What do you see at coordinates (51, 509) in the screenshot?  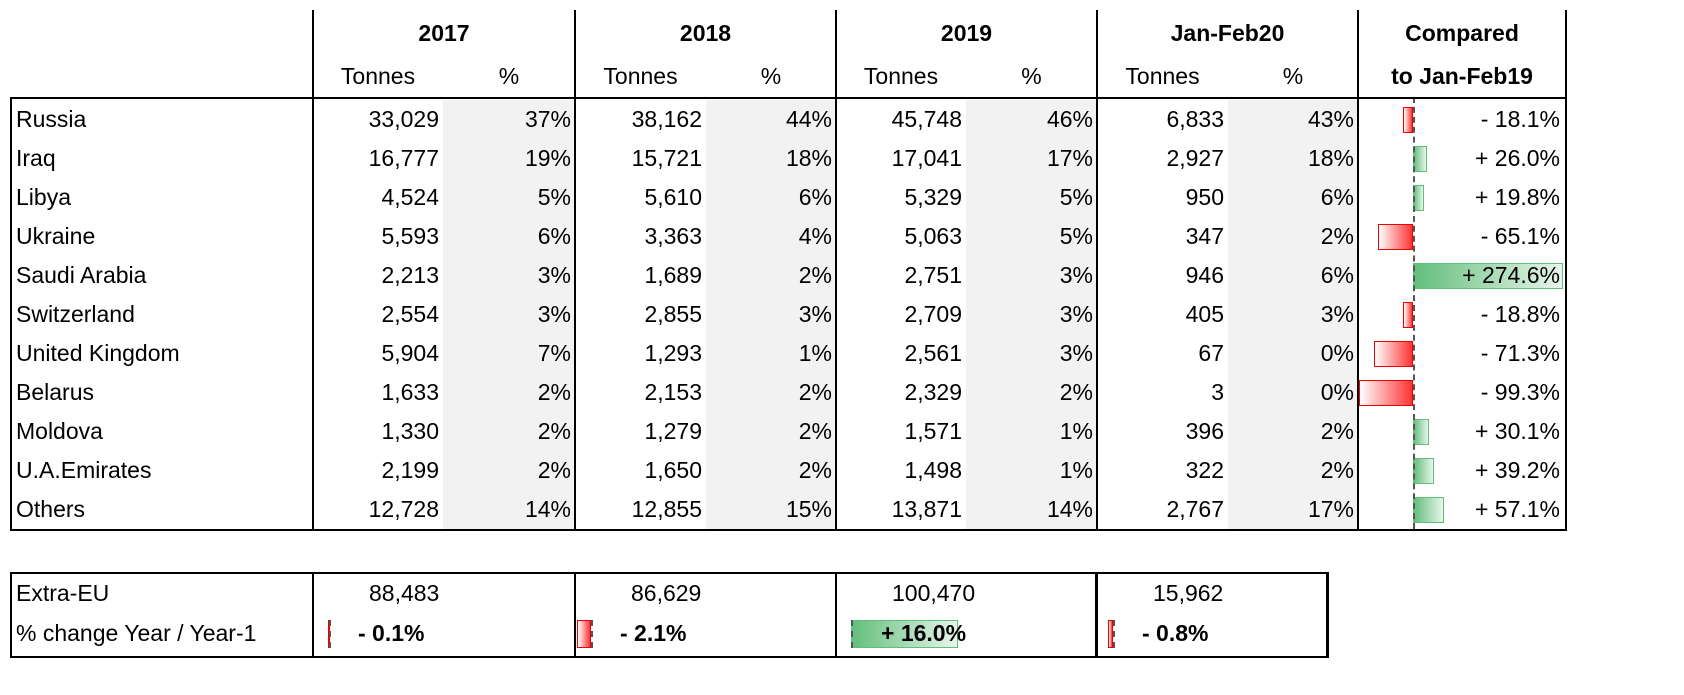 I see `row-label: Others` at bounding box center [51, 509].